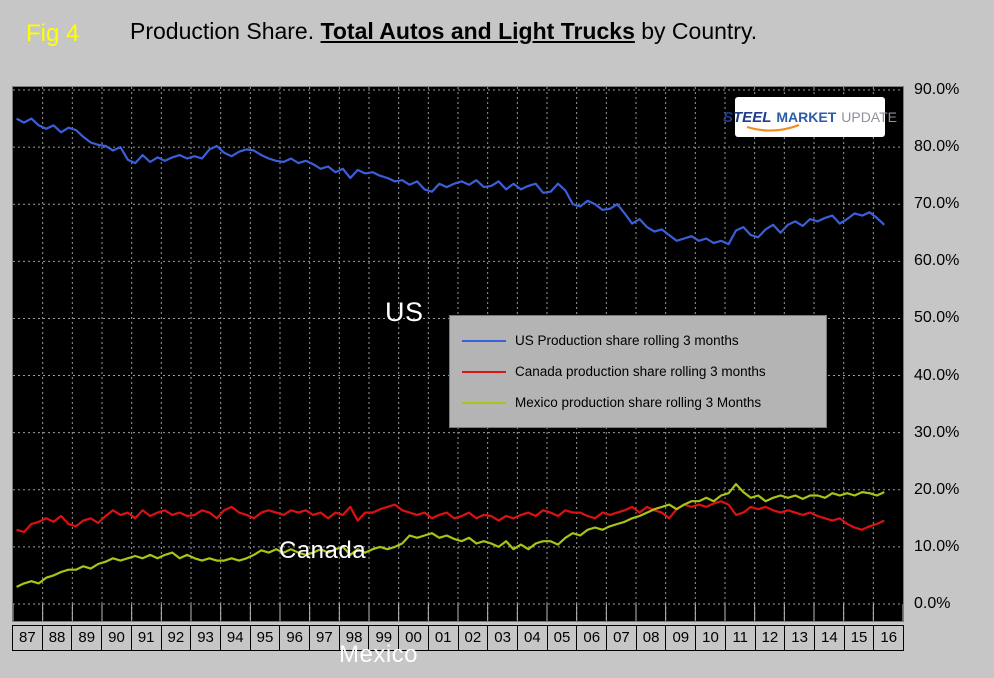 The height and width of the screenshot is (678, 994). I want to click on y-tick-label: 70.0%, so click(937, 204).